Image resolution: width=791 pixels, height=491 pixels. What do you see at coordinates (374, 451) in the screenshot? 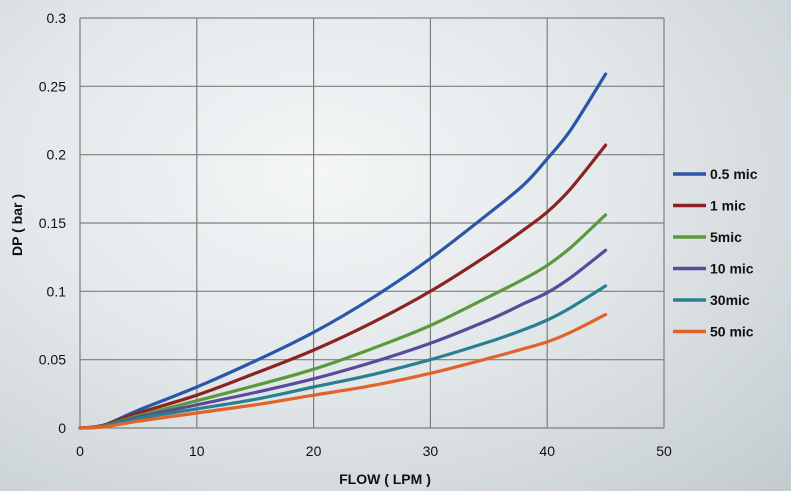
I see `x-tick-labels: 0 10 20 30 40 50` at bounding box center [374, 451].